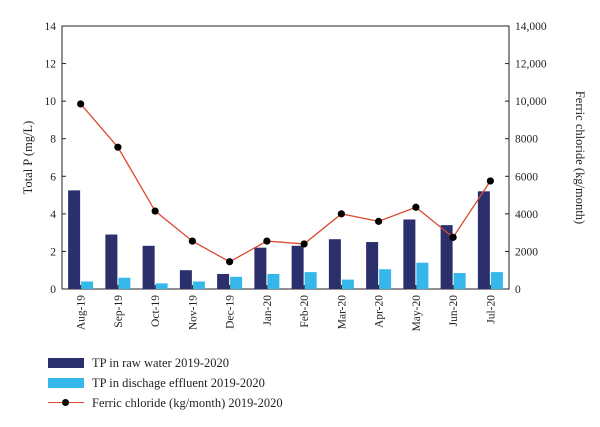  I want to click on y-tick-label: 10, so click(51, 102).